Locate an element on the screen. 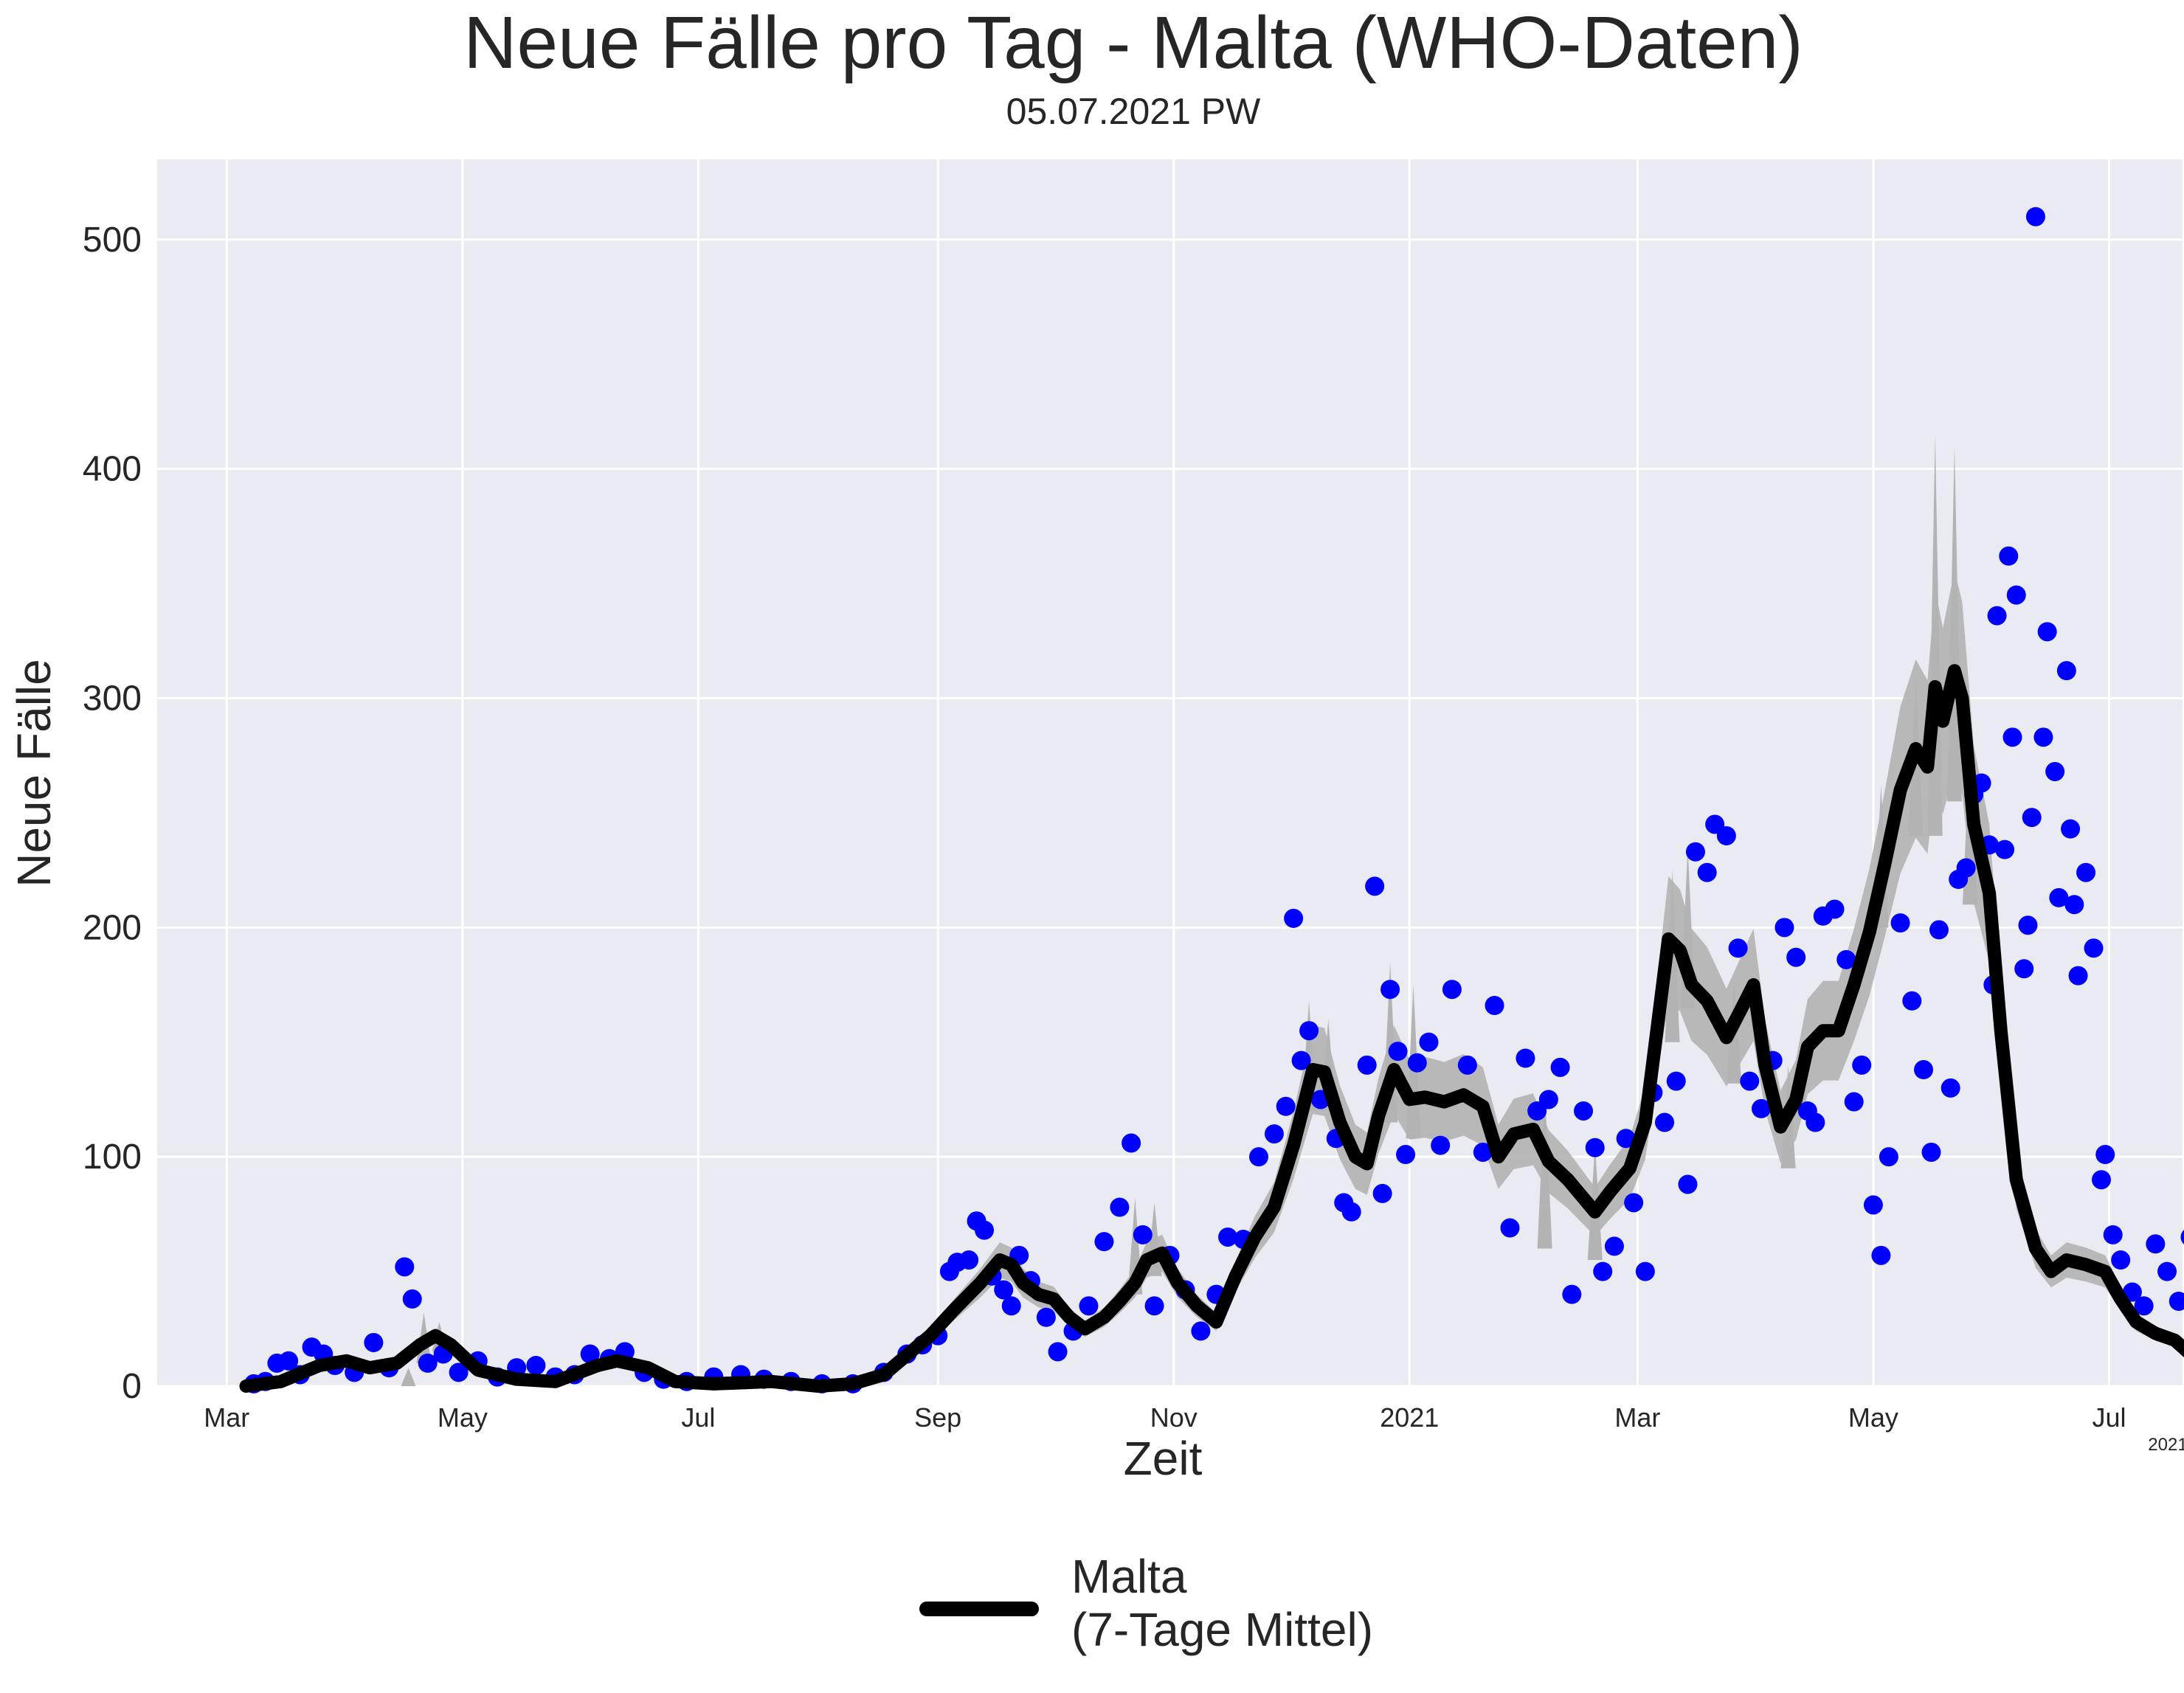  x-tick-label: Nov is located at coordinates (1174, 1417).